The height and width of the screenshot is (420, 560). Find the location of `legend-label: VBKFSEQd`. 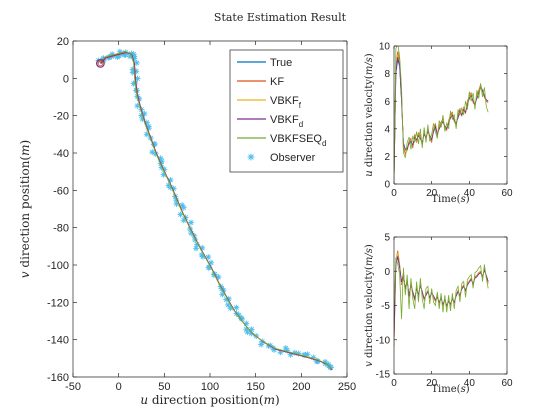

legend-label: VBKFSEQd is located at coordinates (298, 140).